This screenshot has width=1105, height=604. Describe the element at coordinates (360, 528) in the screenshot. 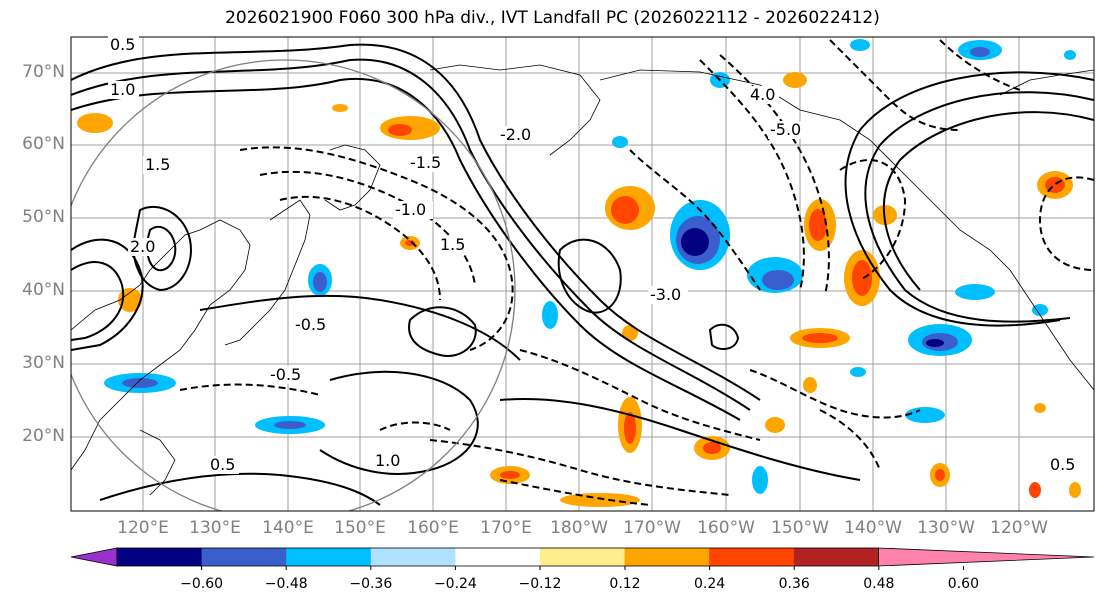

I see `longitude-label: 150°E` at that location.